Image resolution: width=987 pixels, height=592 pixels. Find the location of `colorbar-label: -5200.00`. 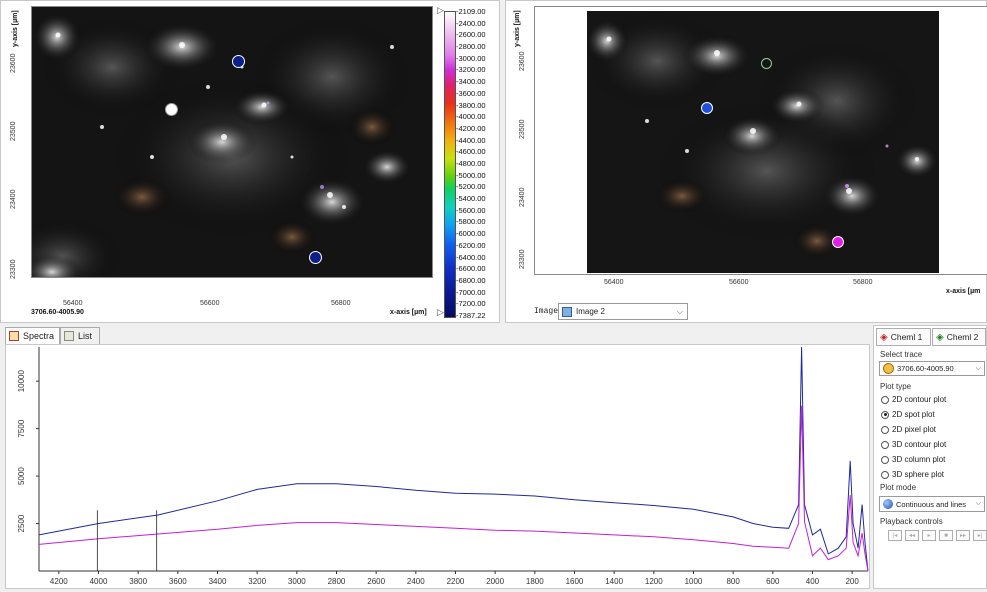

colorbar-label: -5200.00 is located at coordinates (471, 187).